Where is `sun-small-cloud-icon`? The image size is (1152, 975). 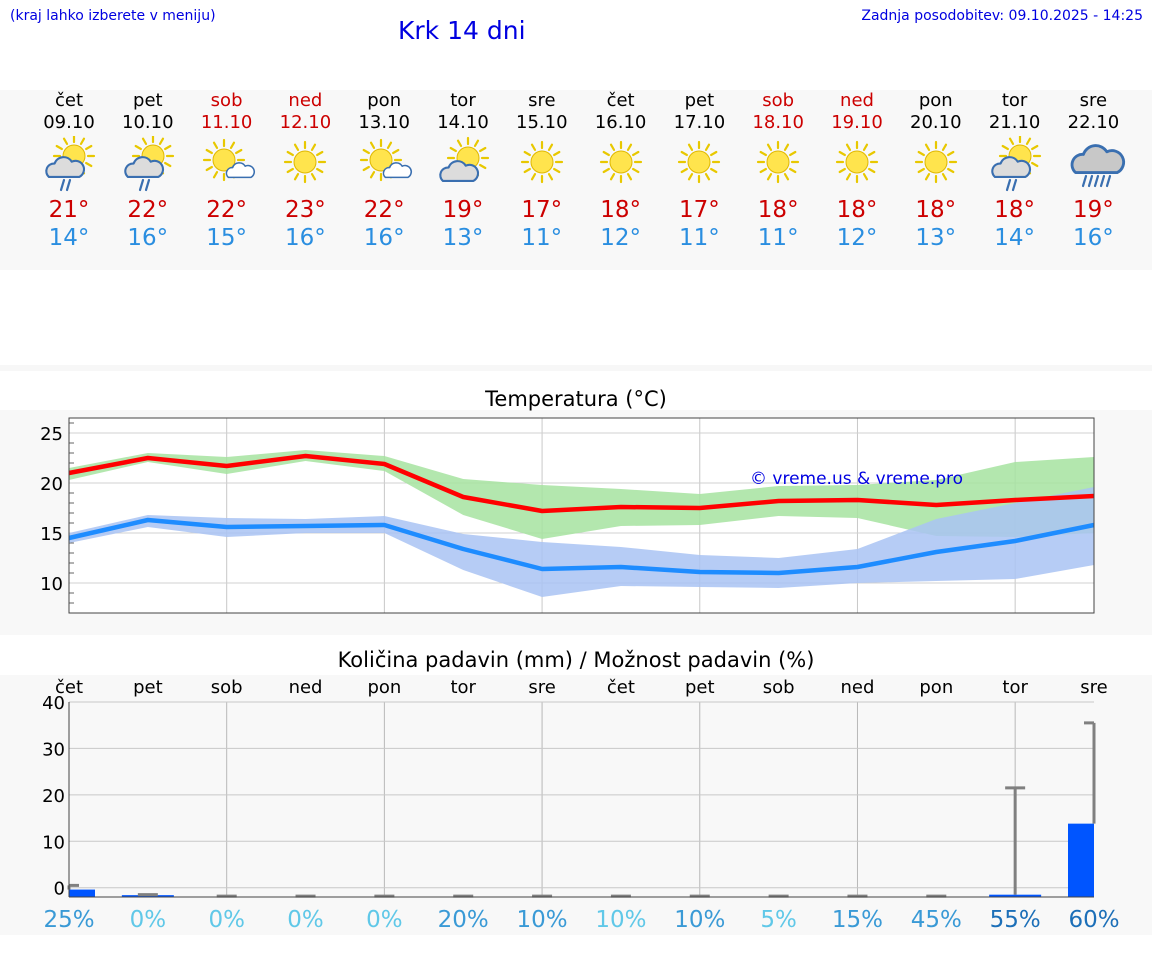 sun-small-cloud-icon is located at coordinates (386, 160).